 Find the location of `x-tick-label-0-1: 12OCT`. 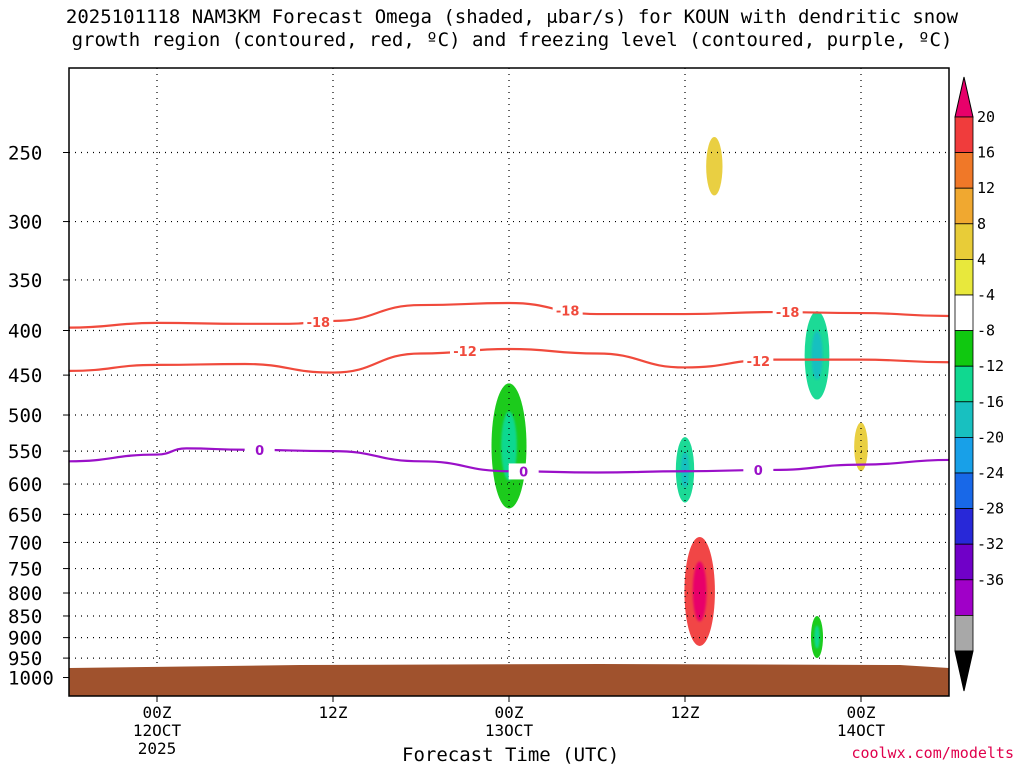

x-tick-label-0-1: 12OCT is located at coordinates (157, 730).